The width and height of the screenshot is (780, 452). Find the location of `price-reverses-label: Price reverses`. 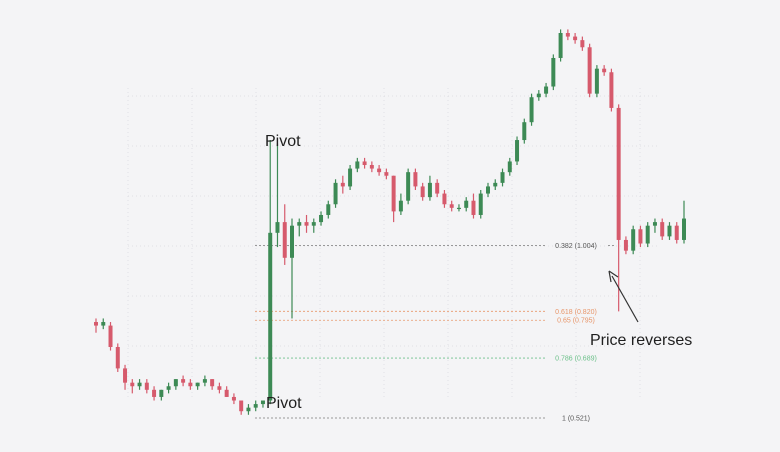

price-reverses-label: Price reverses is located at coordinates (641, 340).